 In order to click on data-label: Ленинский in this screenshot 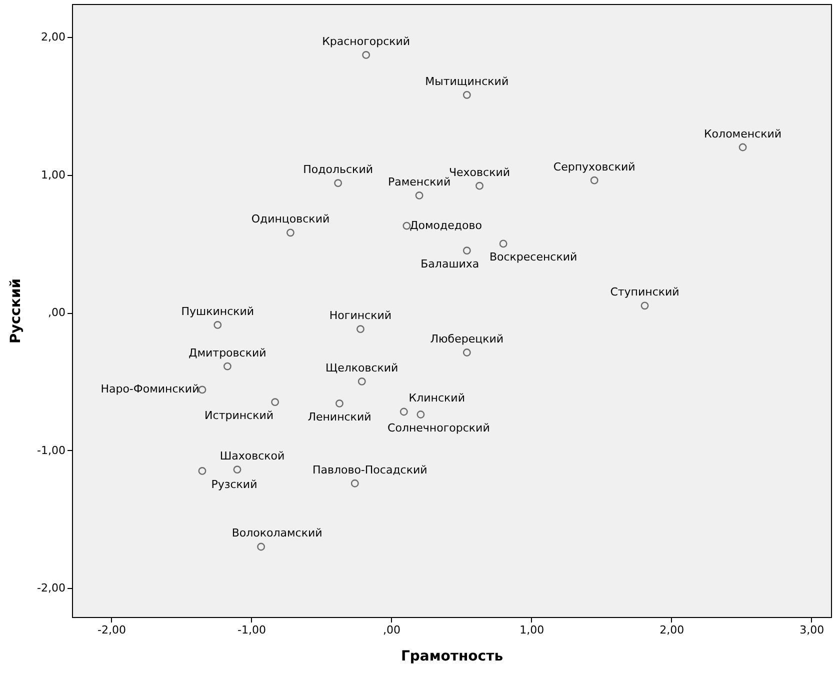, I will do `click(340, 417)`.